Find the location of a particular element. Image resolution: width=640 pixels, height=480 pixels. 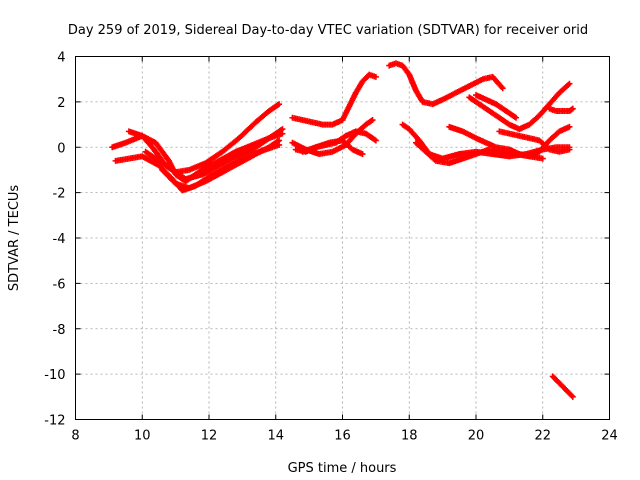

y-tick-label: 2 is located at coordinates (61, 103).